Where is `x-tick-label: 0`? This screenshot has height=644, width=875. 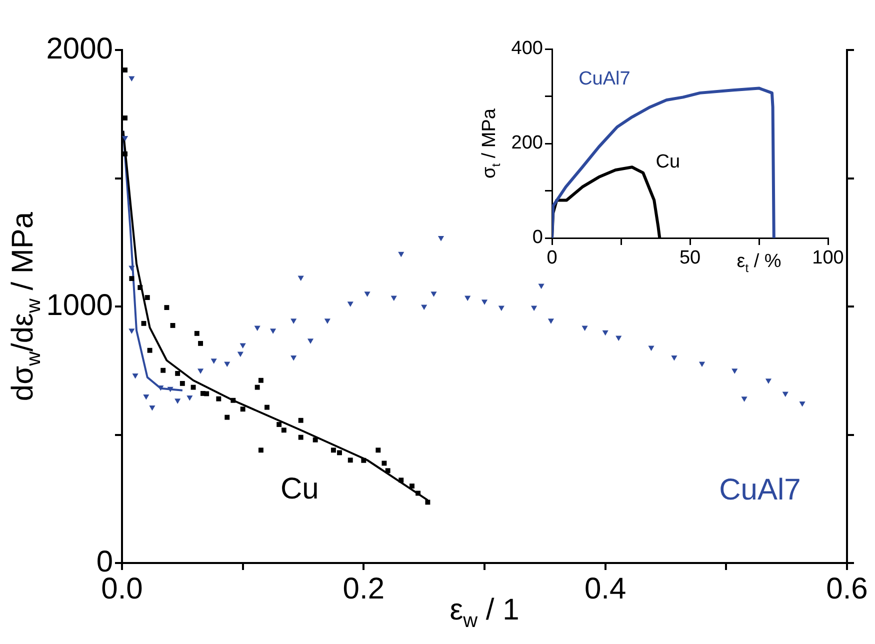 x-tick-label: 0 is located at coordinates (552, 258).